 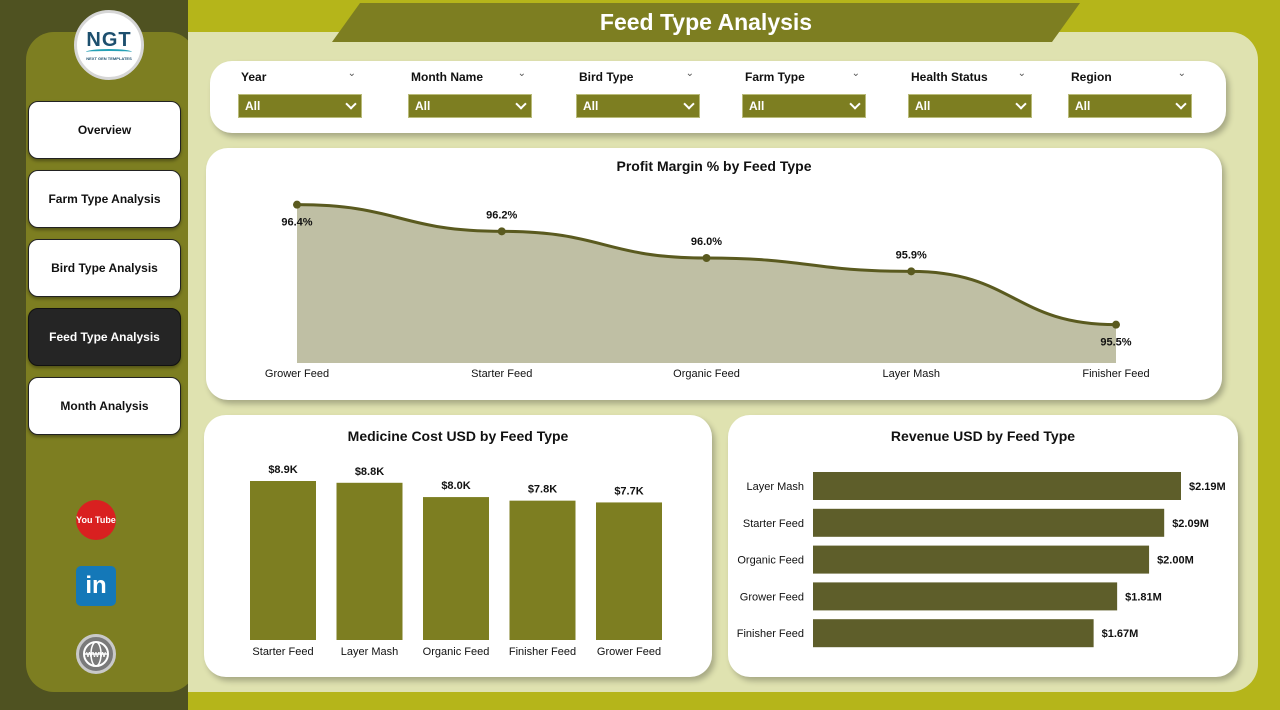 What do you see at coordinates (629, 652) in the screenshot?
I see `medicine-cost-x-tick-label: Grower Feed` at bounding box center [629, 652].